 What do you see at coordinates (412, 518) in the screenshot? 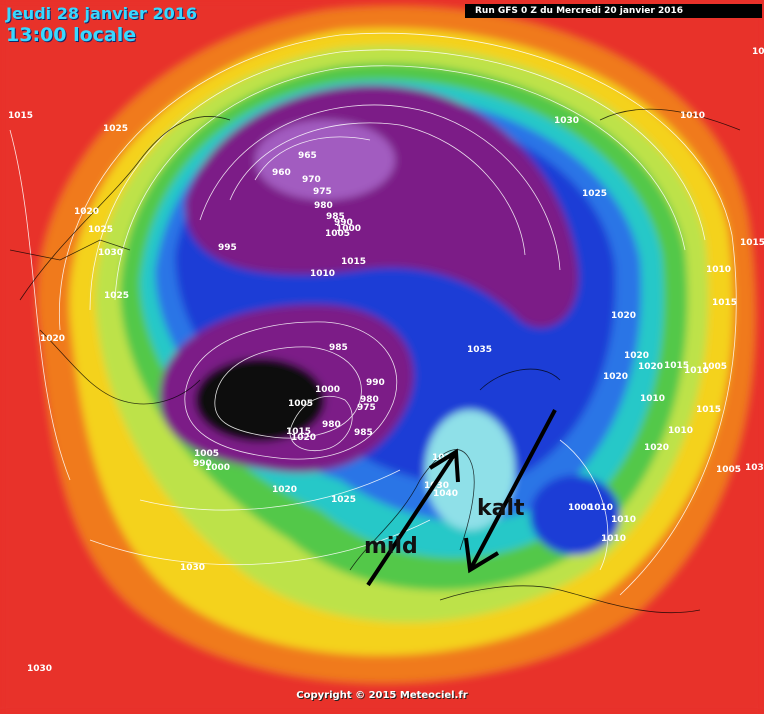
I see `mild-arrow-line` at bounding box center [412, 518].